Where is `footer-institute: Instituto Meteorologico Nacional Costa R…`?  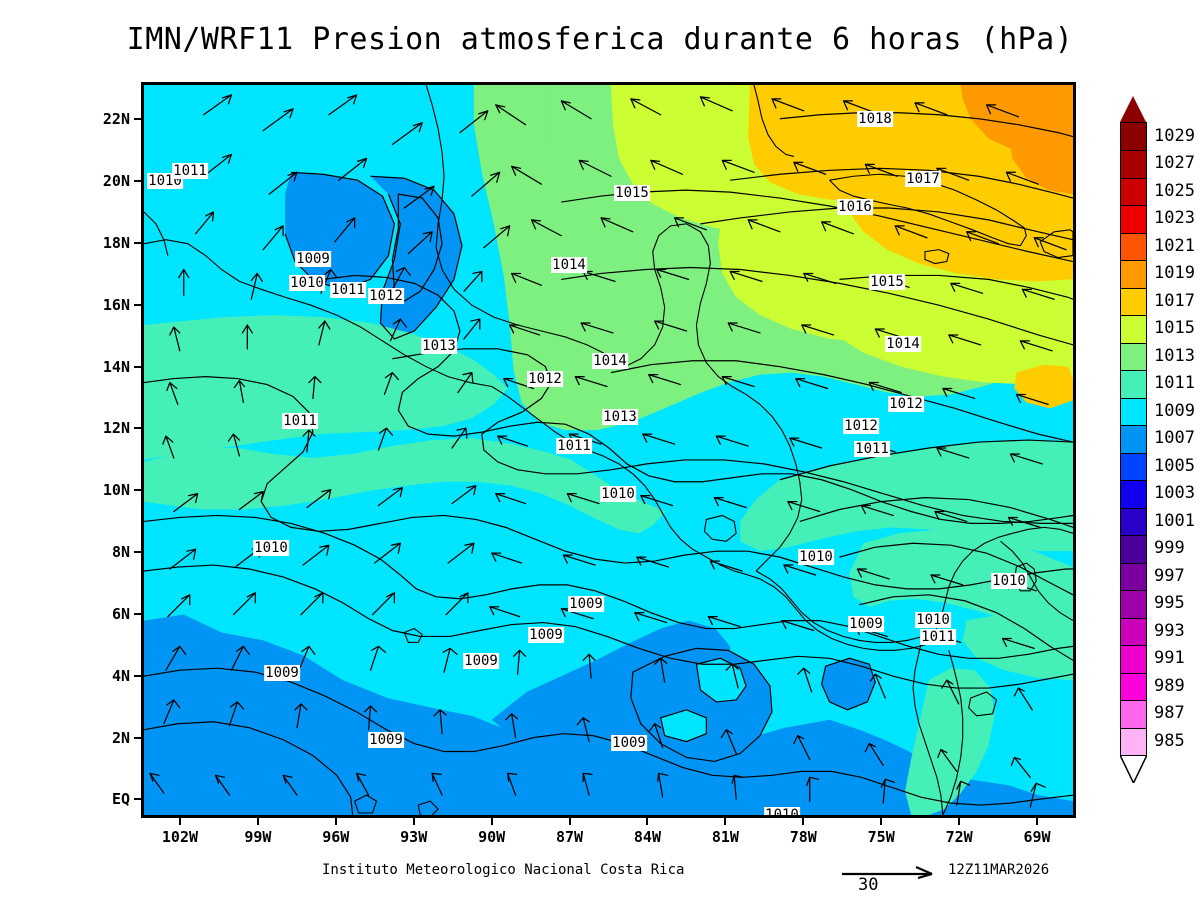 footer-institute: Instituto Meteorologico Nacional Costa R… is located at coordinates (503, 870).